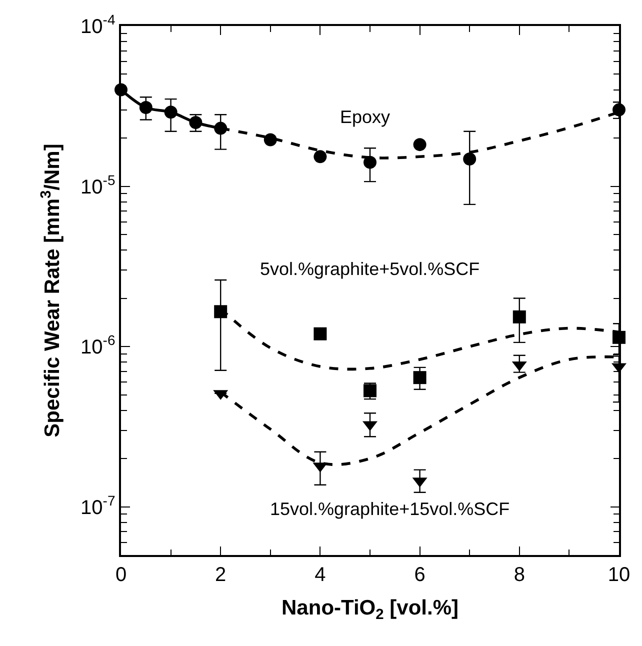  Describe the element at coordinates (98, 185) in the screenshot. I see `y-tick-label: 10$^{-5}$` at that location.